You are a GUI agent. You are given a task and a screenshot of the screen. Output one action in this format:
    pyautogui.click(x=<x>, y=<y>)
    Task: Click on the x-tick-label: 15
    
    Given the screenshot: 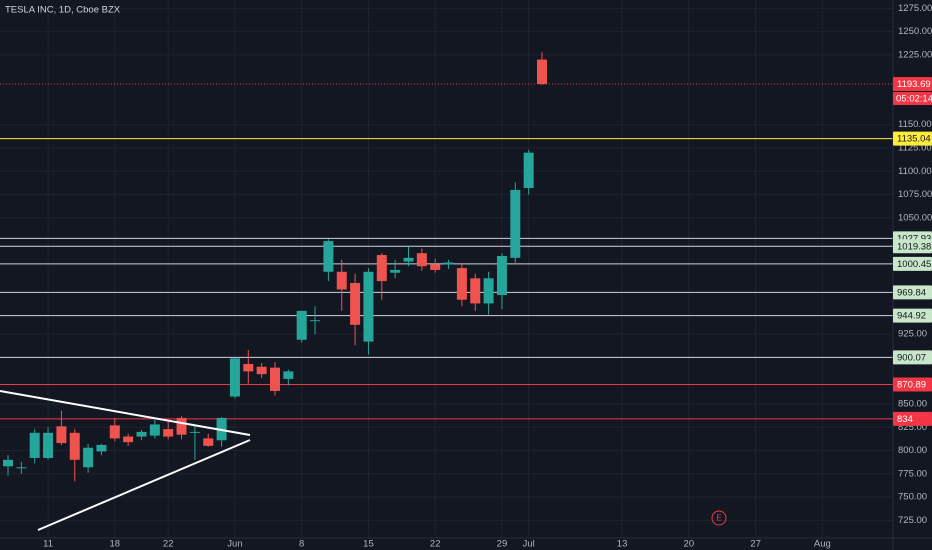 What is the action you would take?
    pyautogui.click(x=368, y=544)
    